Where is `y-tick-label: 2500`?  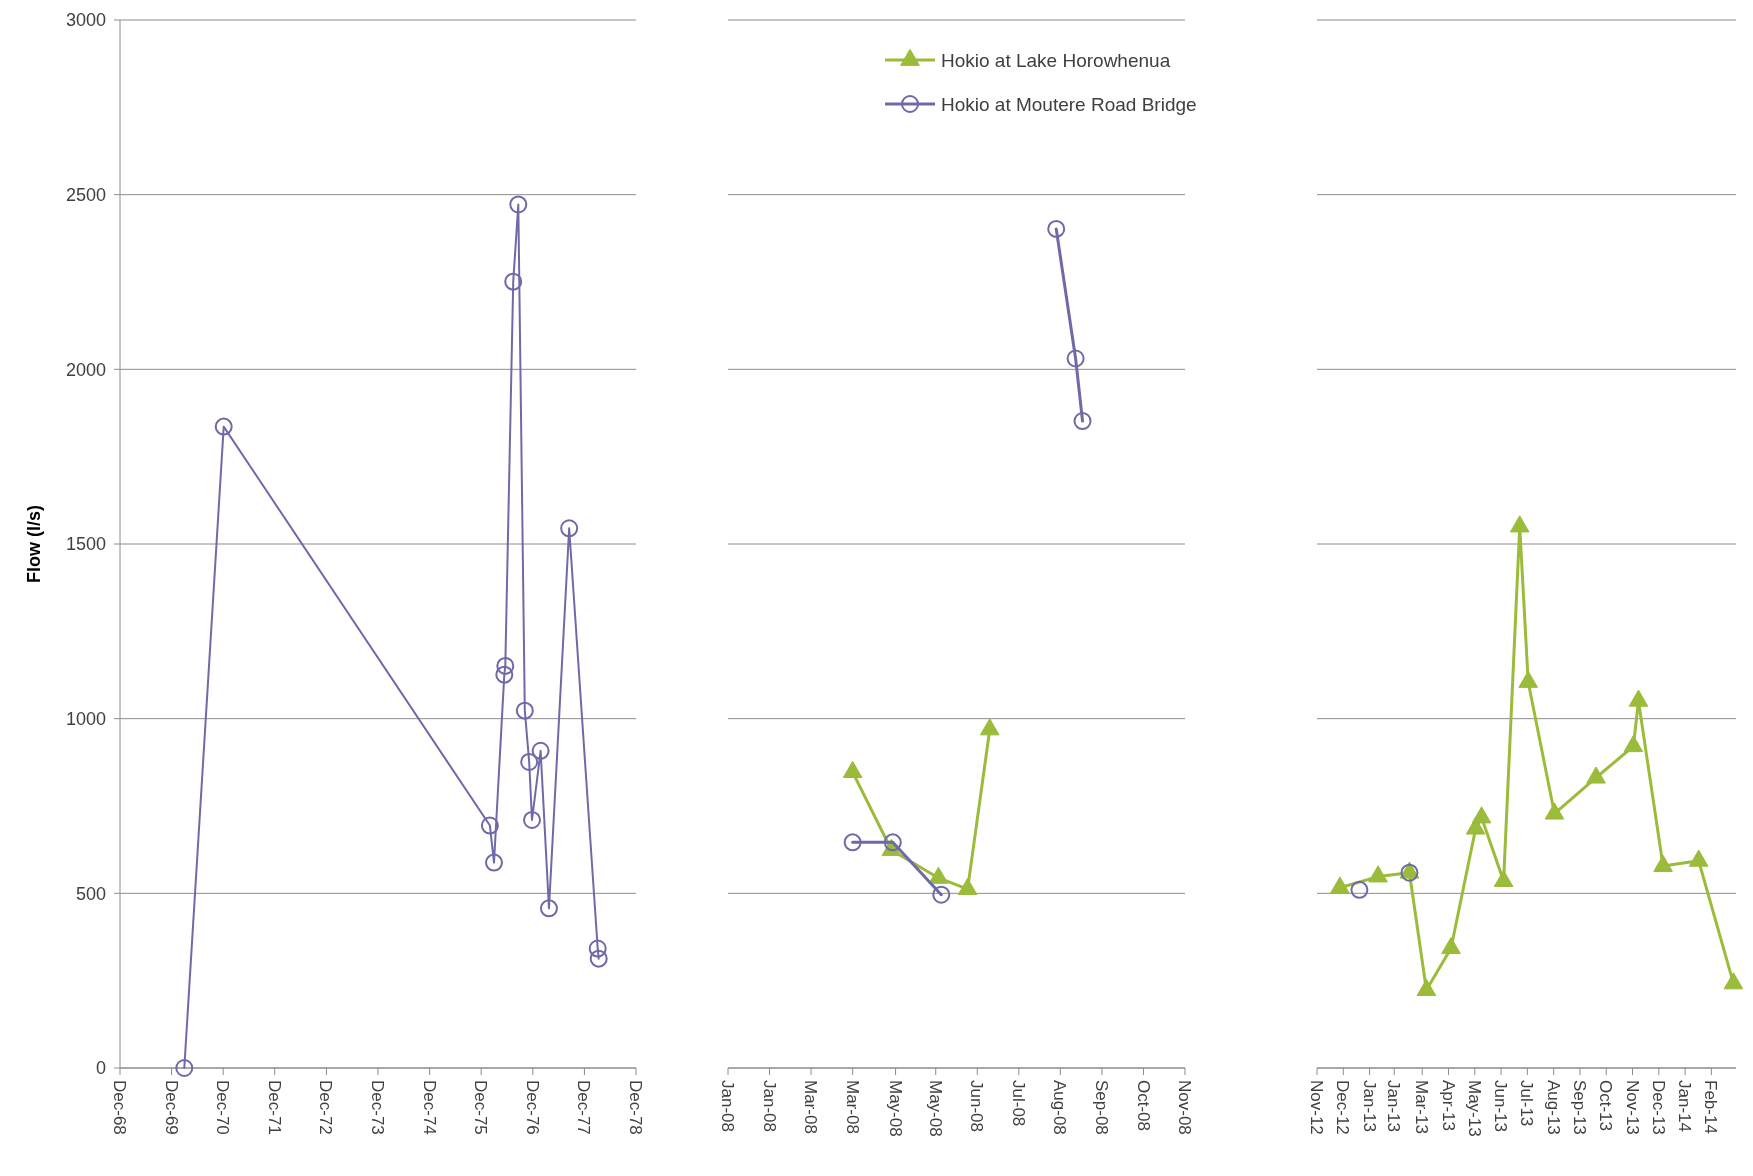
y-tick-label: 2500 is located at coordinates (85, 194).